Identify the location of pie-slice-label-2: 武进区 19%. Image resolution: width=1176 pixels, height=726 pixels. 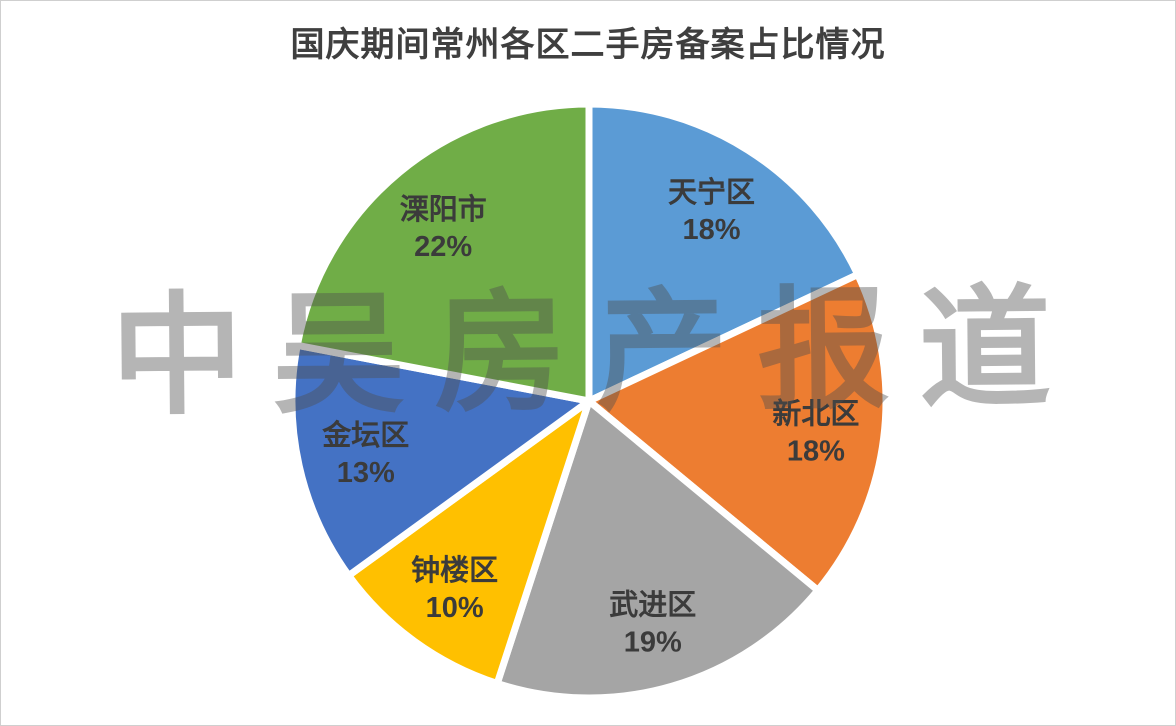
(652, 624).